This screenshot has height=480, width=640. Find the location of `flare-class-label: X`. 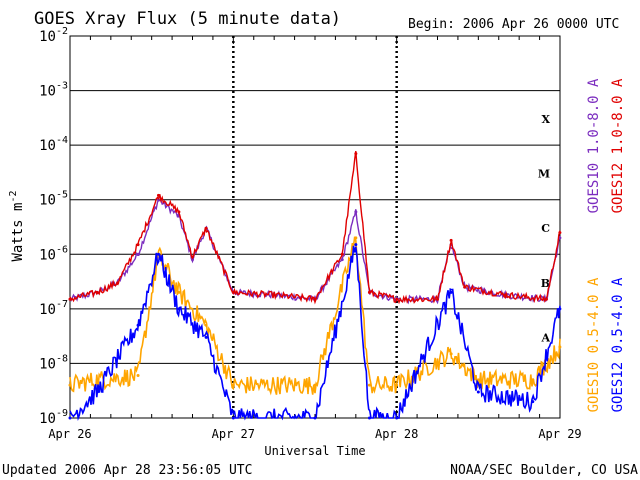

flare-class-label: X is located at coordinates (545, 119).